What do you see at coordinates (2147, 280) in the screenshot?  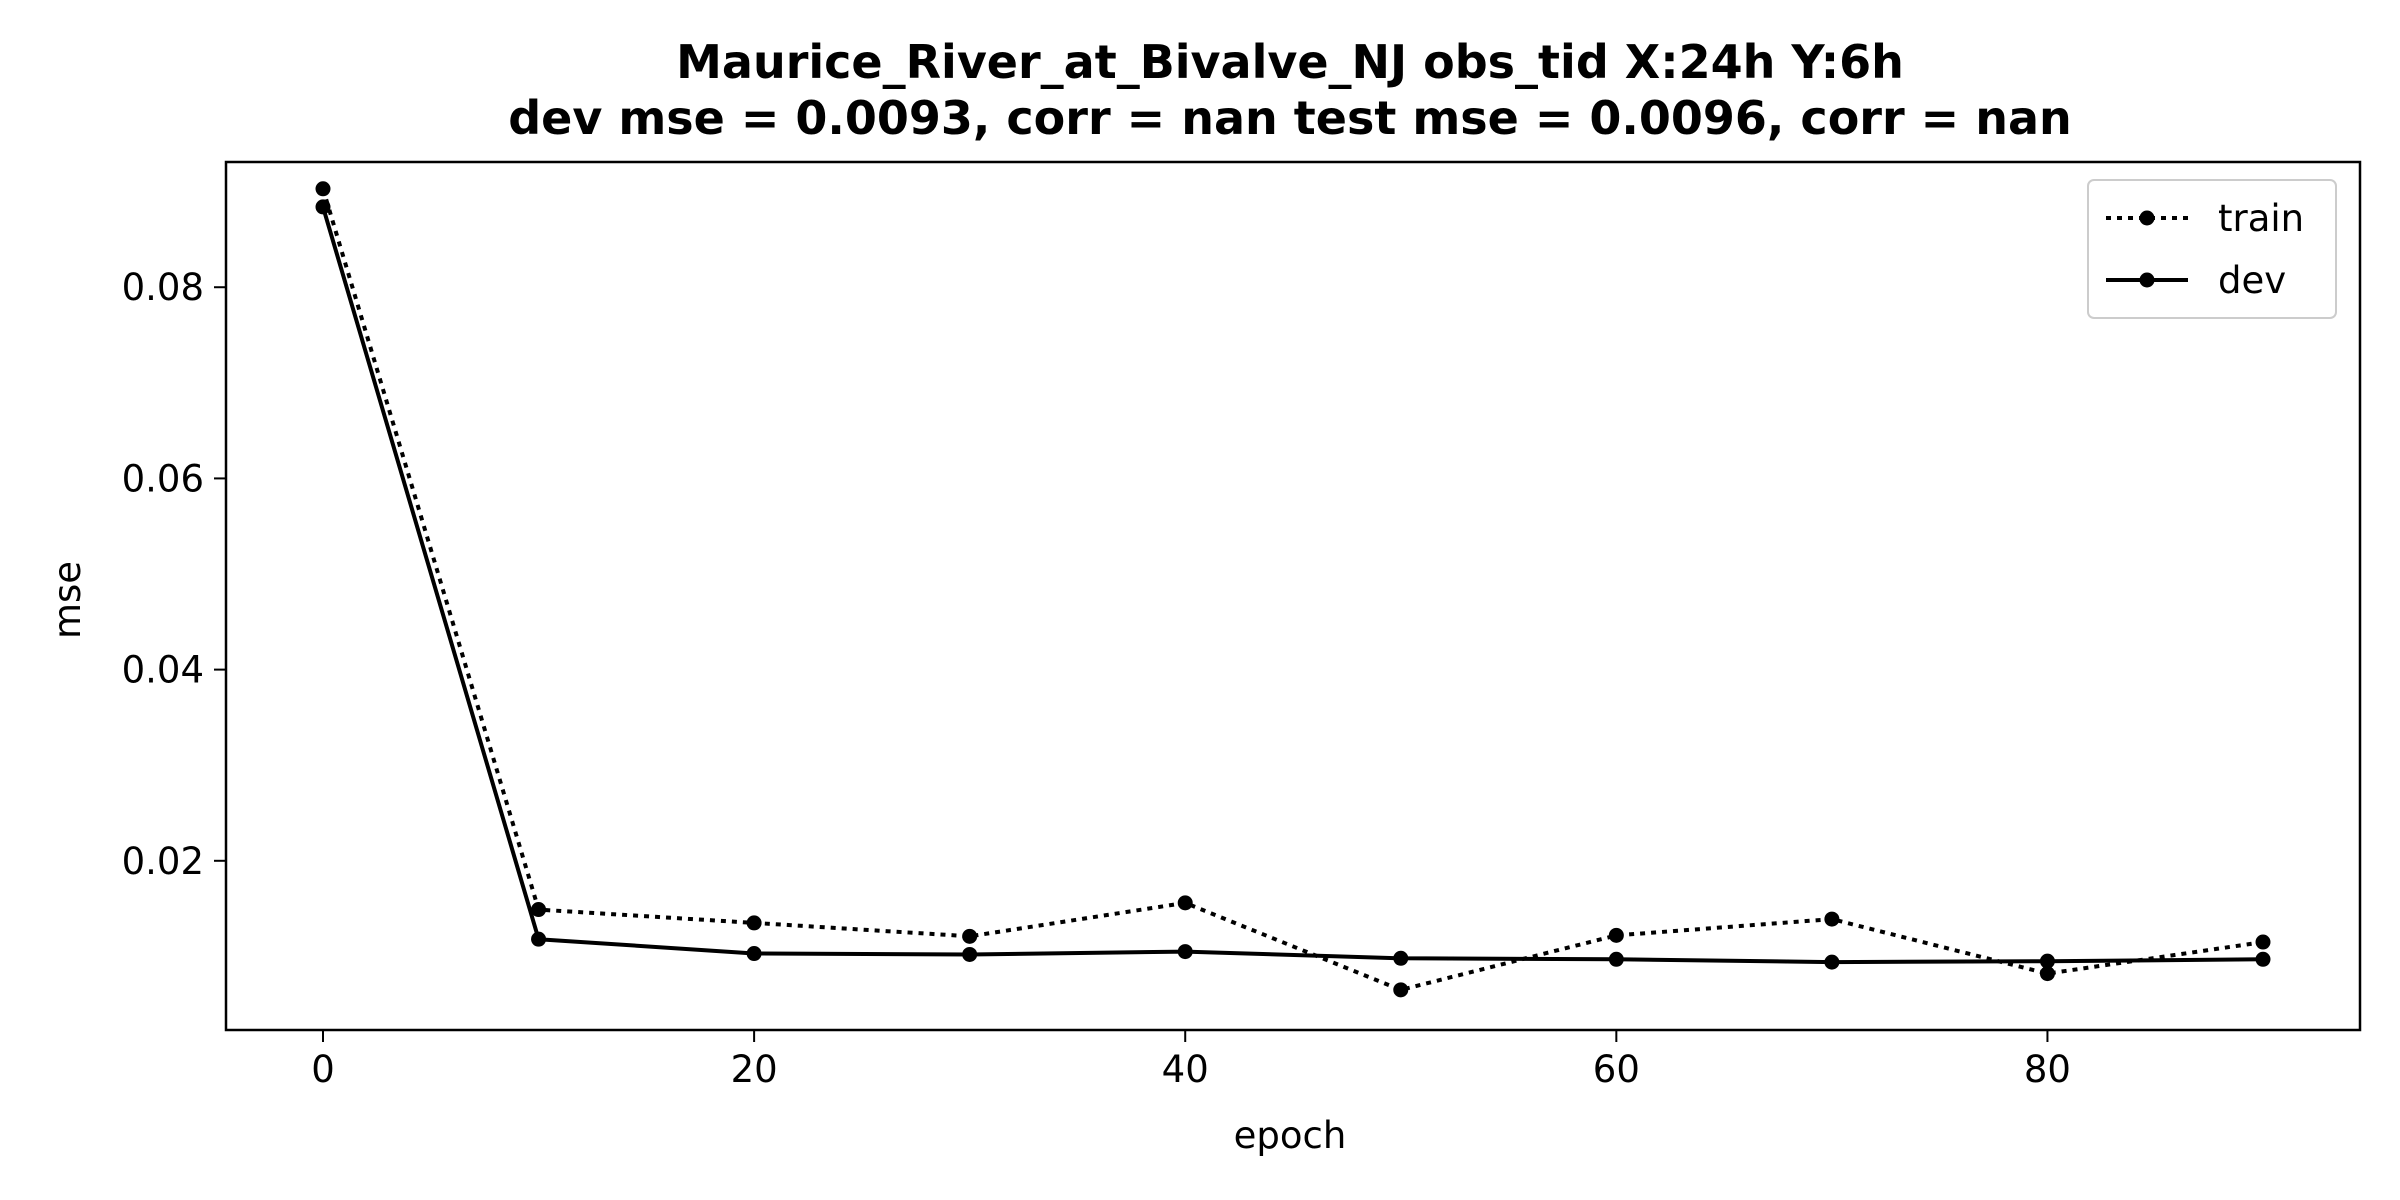 I see `legend-marker-dev` at bounding box center [2147, 280].